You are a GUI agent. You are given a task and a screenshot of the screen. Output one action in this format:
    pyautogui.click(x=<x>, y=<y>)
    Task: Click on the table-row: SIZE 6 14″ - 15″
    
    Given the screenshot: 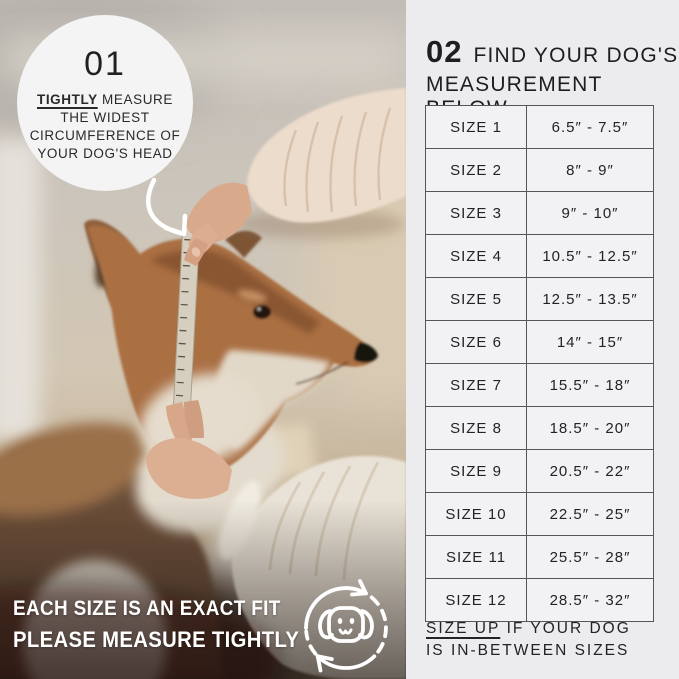 What is the action you would take?
    pyautogui.click(x=539, y=341)
    